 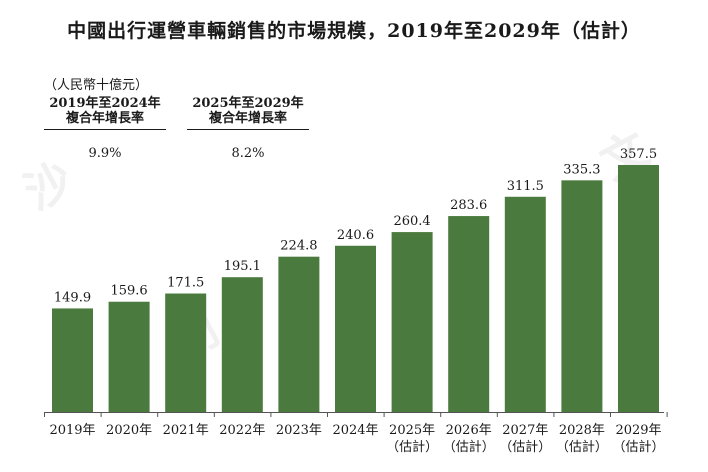 What do you see at coordinates (412, 430) in the screenshot?
I see `x-tick-label: 2025年` at bounding box center [412, 430].